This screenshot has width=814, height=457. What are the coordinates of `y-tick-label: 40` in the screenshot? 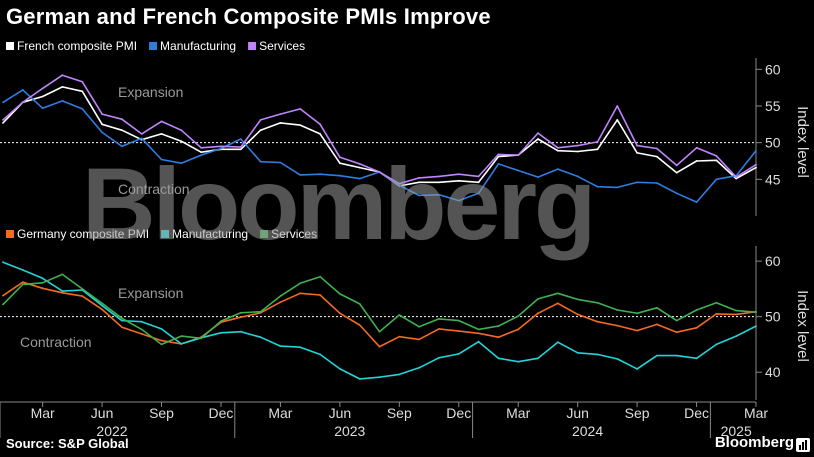 It's located at (773, 372).